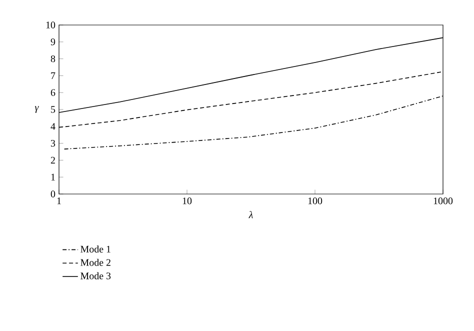  What do you see at coordinates (95, 262) in the screenshot?
I see `legend-label: Mode 2` at bounding box center [95, 262].